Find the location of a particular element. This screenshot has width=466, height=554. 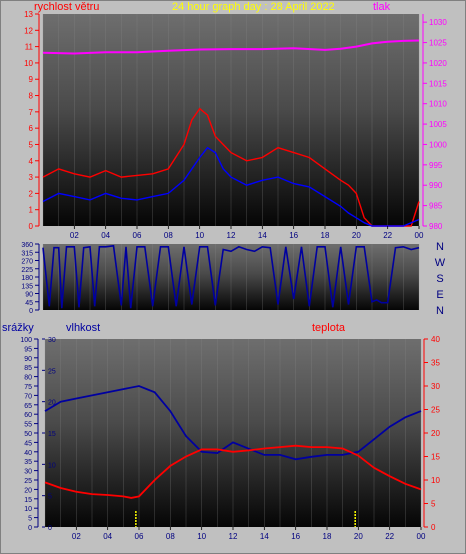

right-tick-label: 1000 is located at coordinates (438, 144).